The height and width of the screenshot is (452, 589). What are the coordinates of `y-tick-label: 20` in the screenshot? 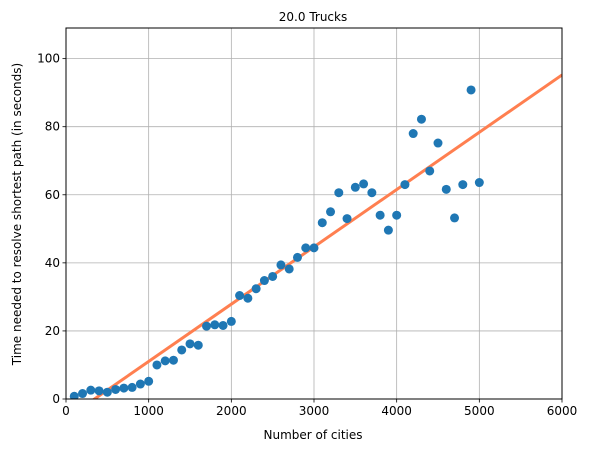 It's located at (52, 331).